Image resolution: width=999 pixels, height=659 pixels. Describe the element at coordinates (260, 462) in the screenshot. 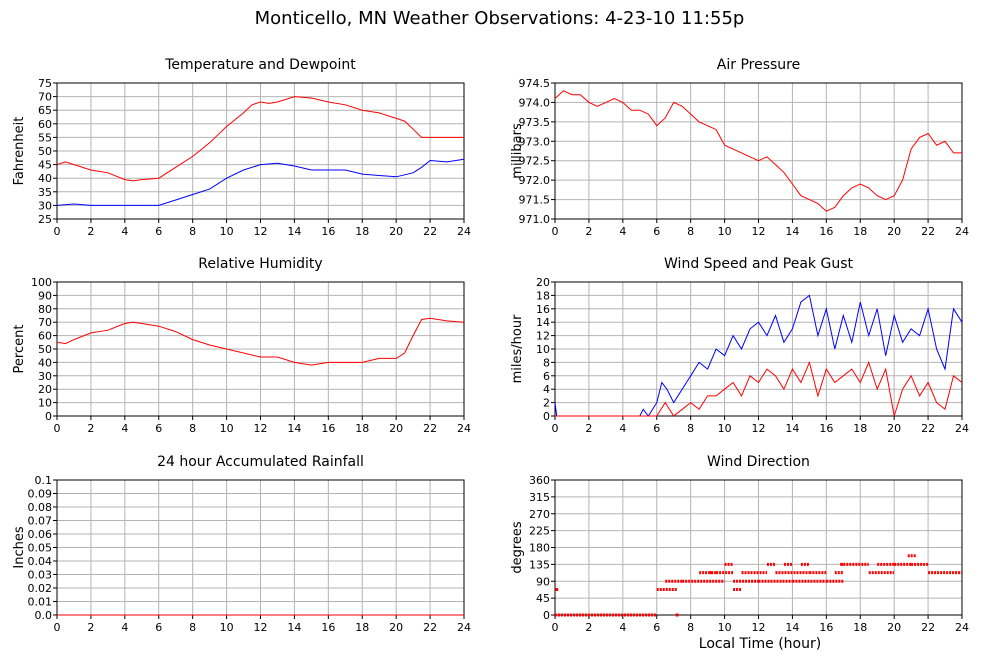

I see `chart-title: 24 hour Accumulated Rainfall` at that location.